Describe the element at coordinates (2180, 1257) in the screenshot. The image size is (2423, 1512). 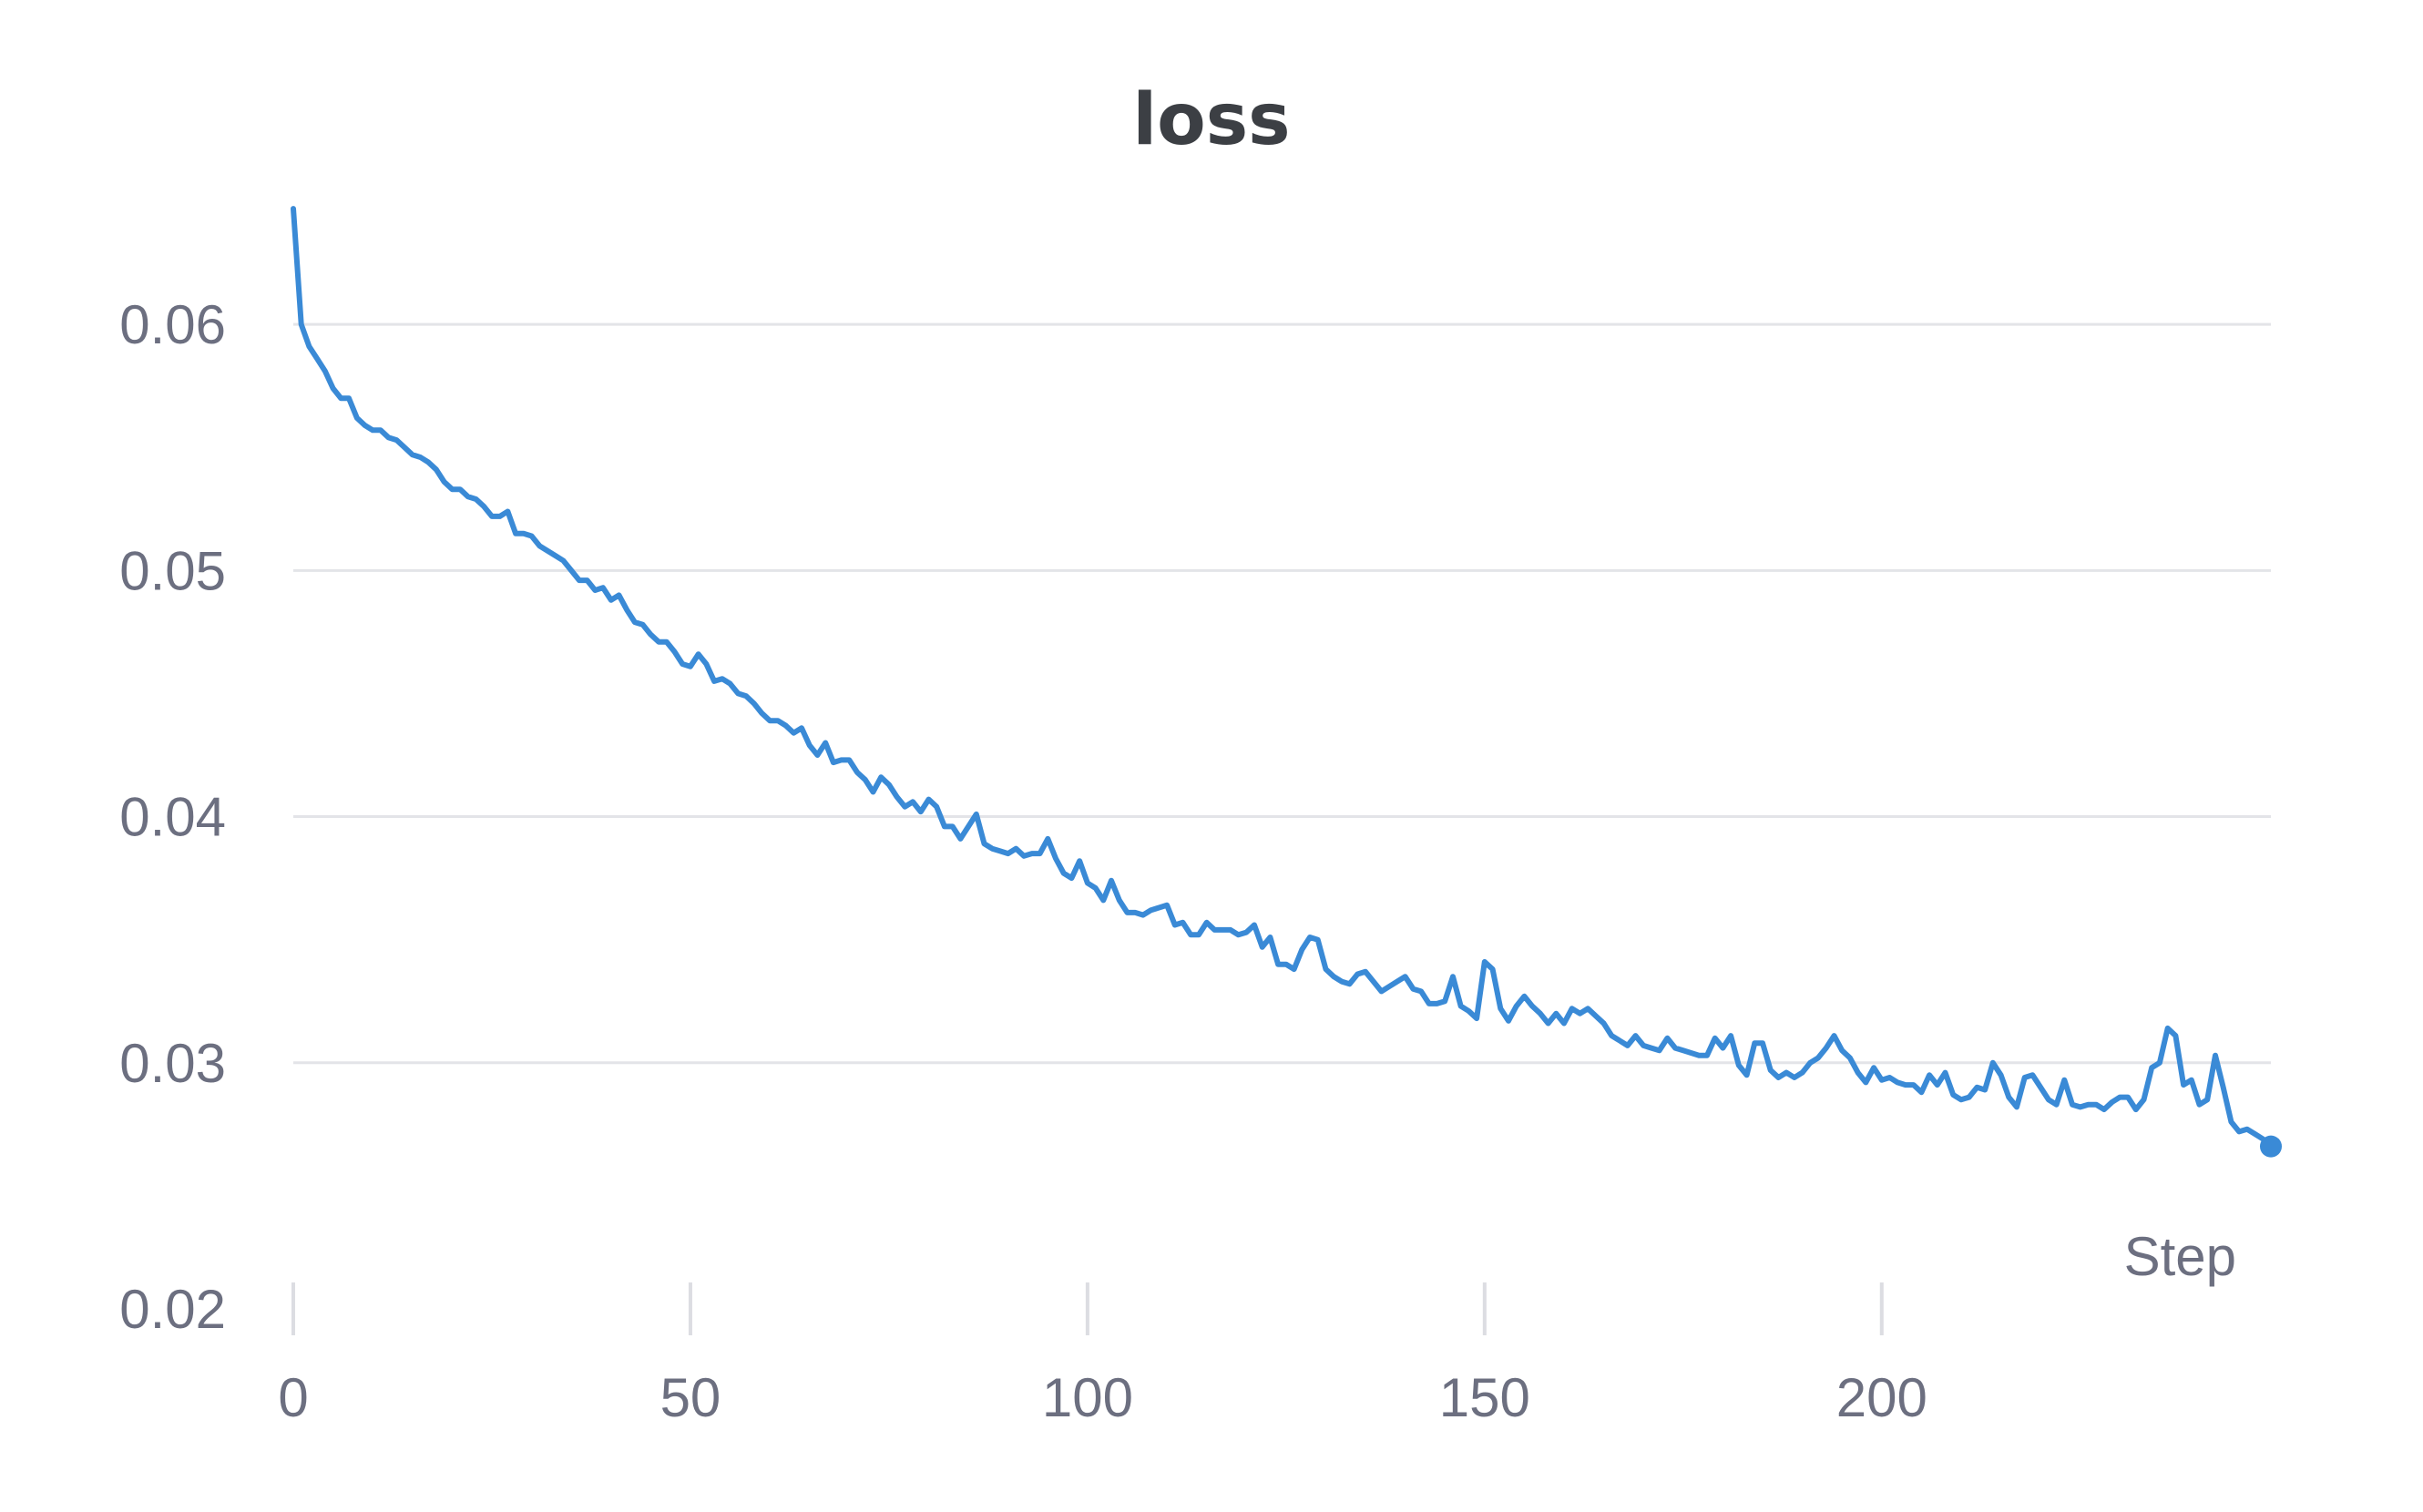
I see `x-axis-label: Step` at that location.